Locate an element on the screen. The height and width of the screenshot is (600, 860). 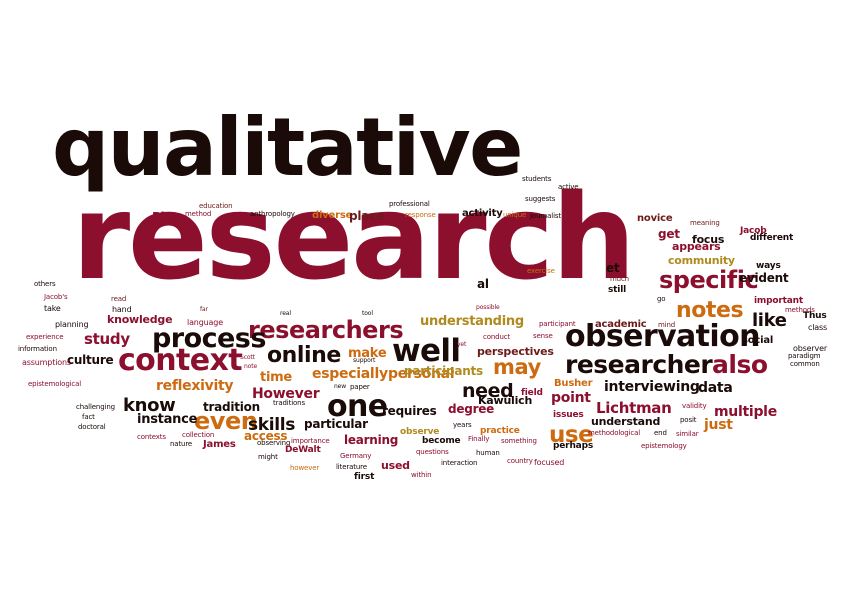
word-far: far is located at coordinates (204, 309).